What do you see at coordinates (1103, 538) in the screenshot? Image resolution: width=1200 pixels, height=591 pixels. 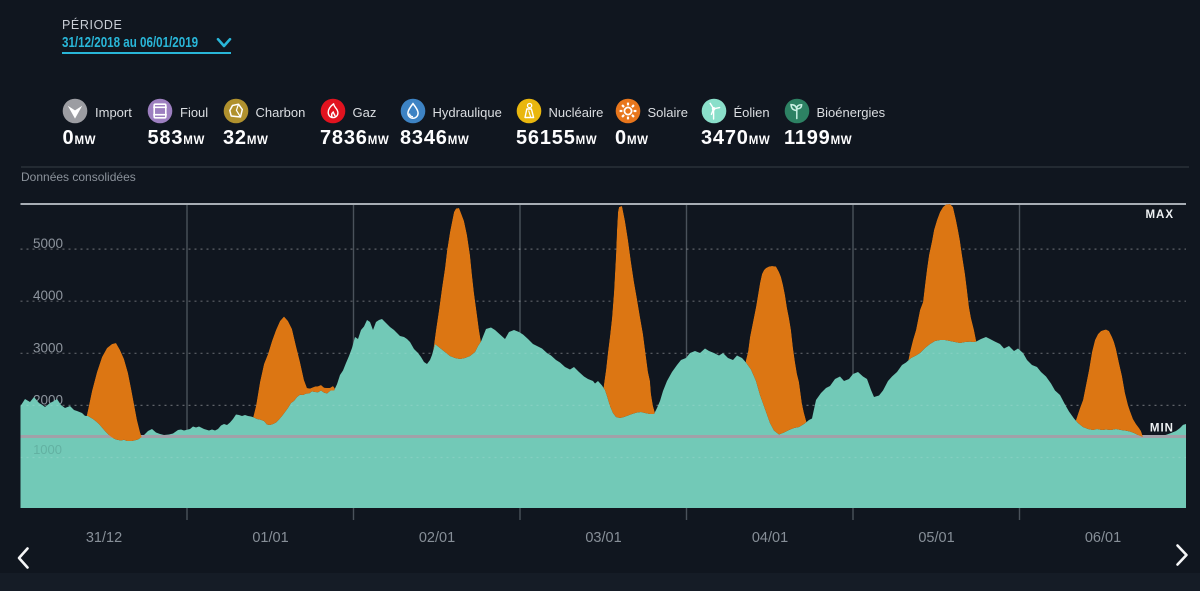 I see `svg-text: 06/01` at bounding box center [1103, 538].